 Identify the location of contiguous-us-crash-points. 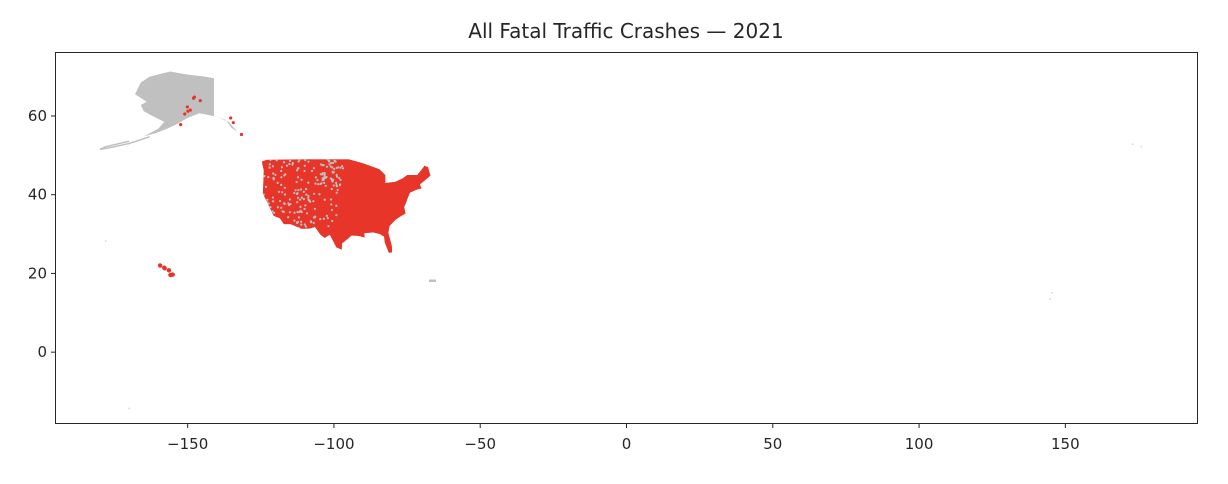
(346, 206).